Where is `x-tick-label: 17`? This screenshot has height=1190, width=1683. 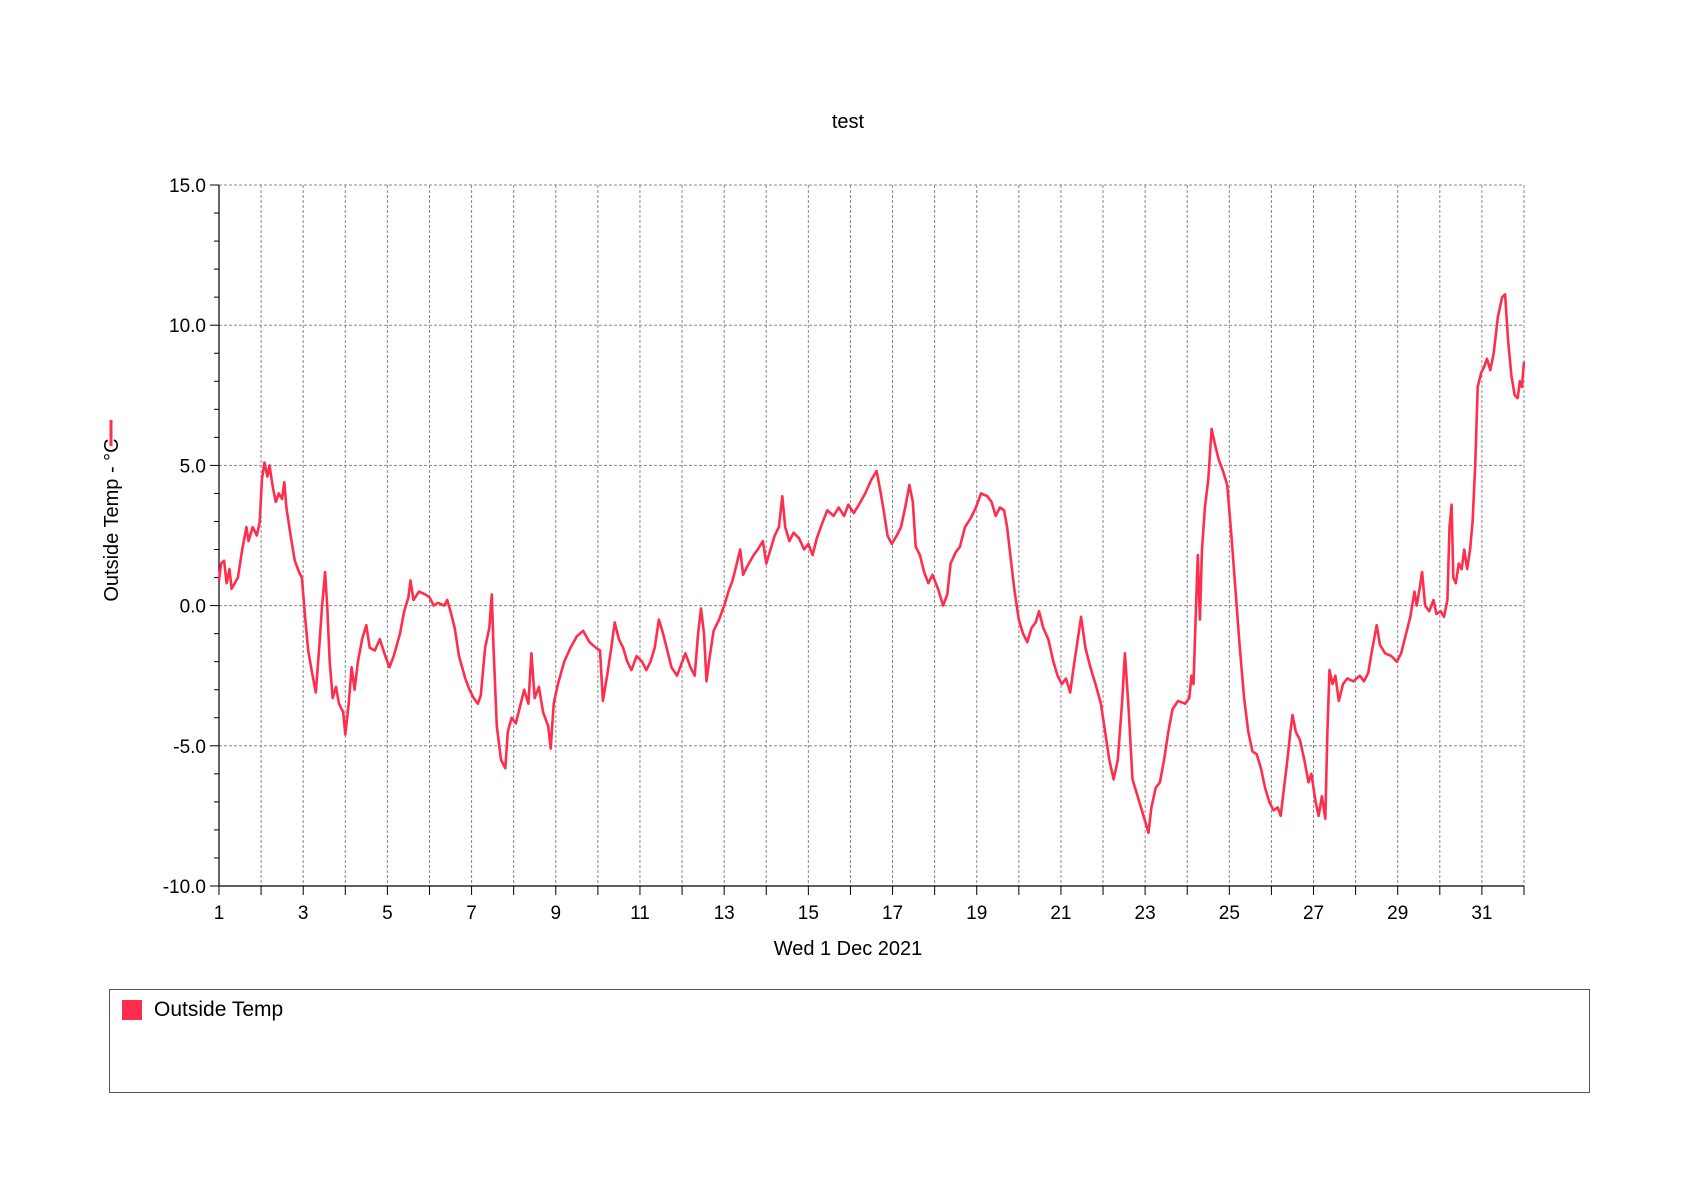
x-tick-label: 17 is located at coordinates (892, 913).